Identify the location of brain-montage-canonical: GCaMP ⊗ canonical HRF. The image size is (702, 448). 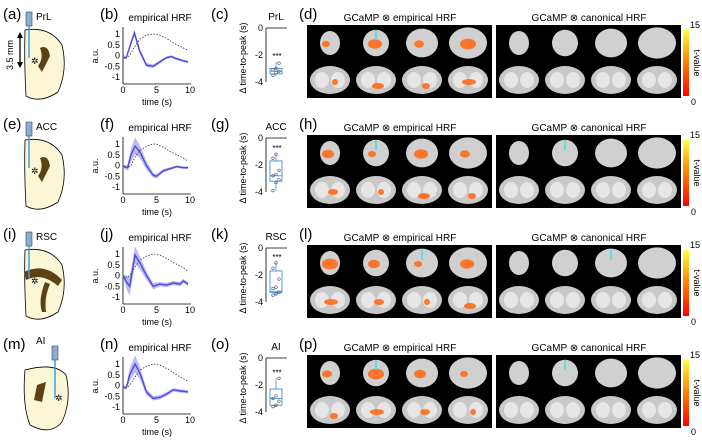
(588, 275).